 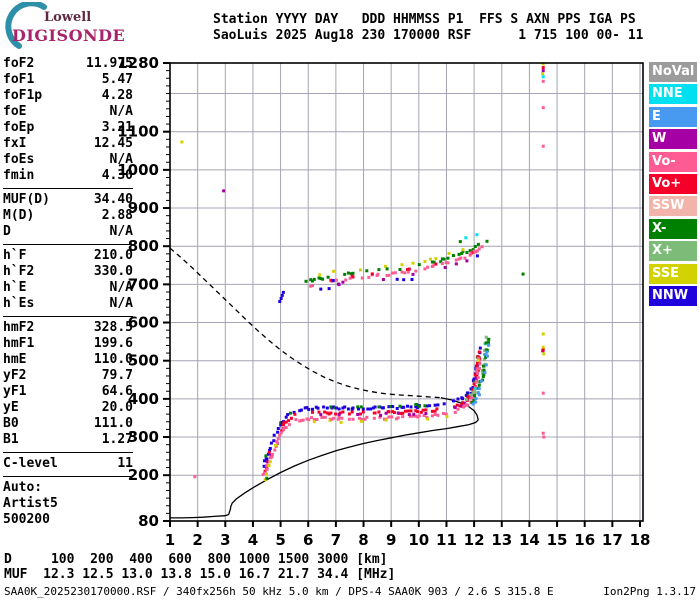 I want to click on svg-text: 4, so click(x=253, y=540).